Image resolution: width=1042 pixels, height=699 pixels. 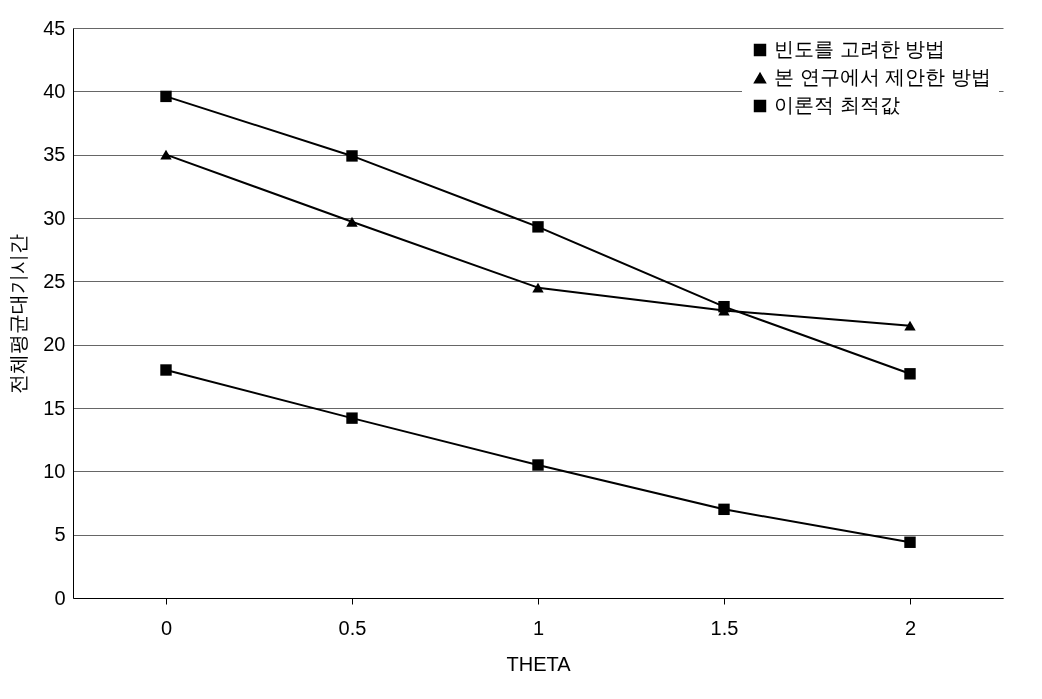 What do you see at coordinates (54, 470) in the screenshot?
I see `y-tick-label: 10` at bounding box center [54, 470].